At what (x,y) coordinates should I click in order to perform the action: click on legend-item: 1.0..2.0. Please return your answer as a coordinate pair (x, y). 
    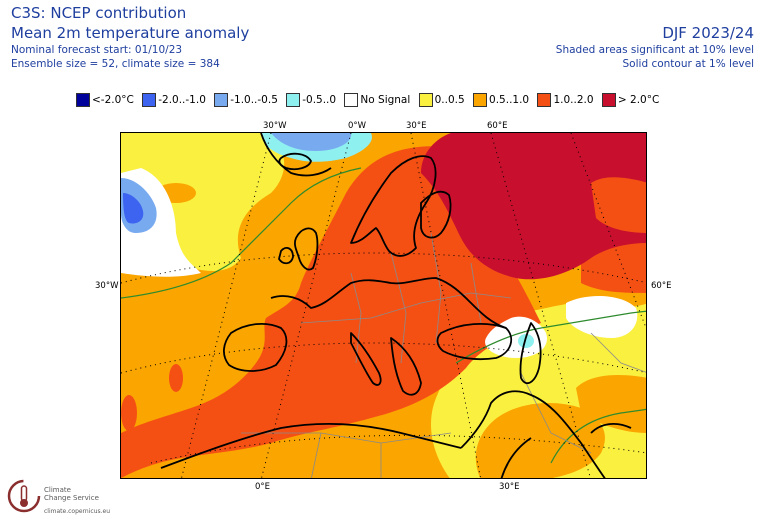
    Looking at the image, I should click on (565, 100).